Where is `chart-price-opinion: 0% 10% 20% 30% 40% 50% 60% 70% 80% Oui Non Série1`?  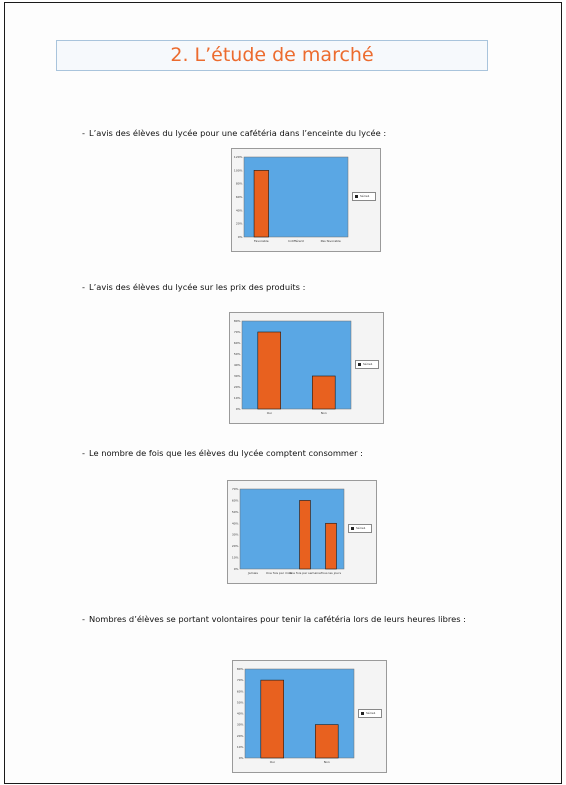 chart-price-opinion: 0% 10% 20% 30% 40% 50% 60% 70% 80% Oui Non Série1 is located at coordinates (306, 368).